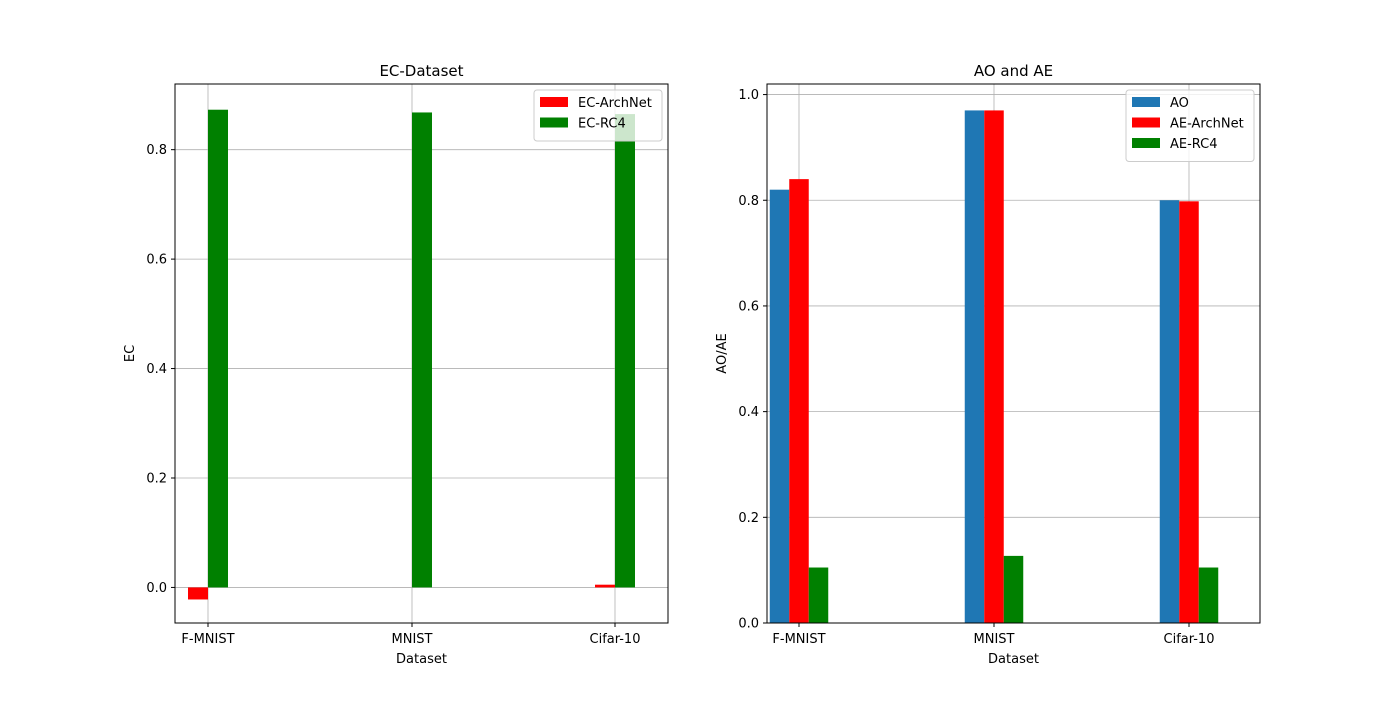  I want to click on legend-label: AO, so click(1179, 103).